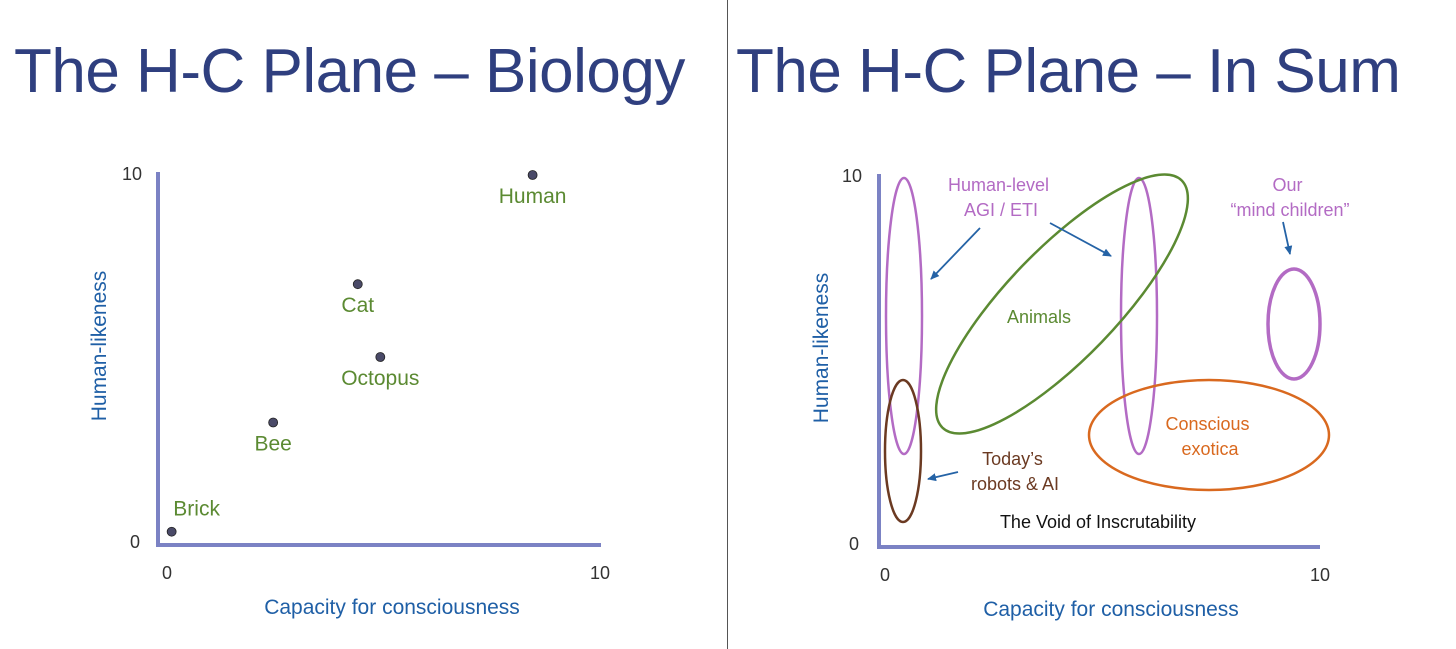 The image size is (1456, 649). Describe the element at coordinates (1001, 197) in the screenshot. I see `agi-label: Human-level AGI / ETI` at that location.